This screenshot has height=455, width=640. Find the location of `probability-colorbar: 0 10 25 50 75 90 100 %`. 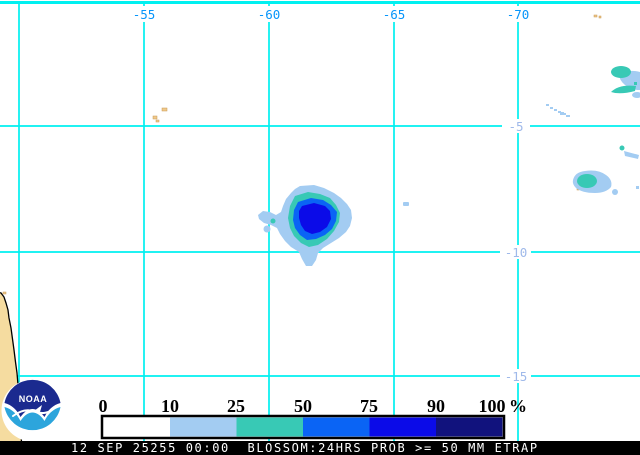

probability-colorbar: 0 10 25 50 75 90 100 % is located at coordinates (313, 418).